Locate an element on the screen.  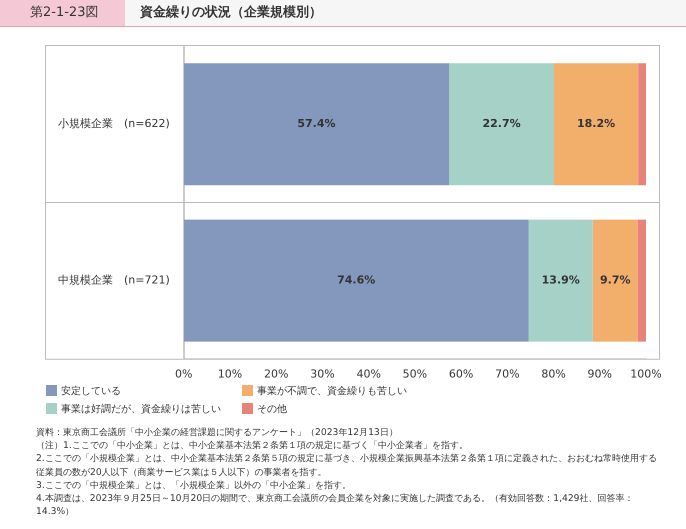
chart-title: 資金繰りの状況（企業規模別） is located at coordinates (231, 13).